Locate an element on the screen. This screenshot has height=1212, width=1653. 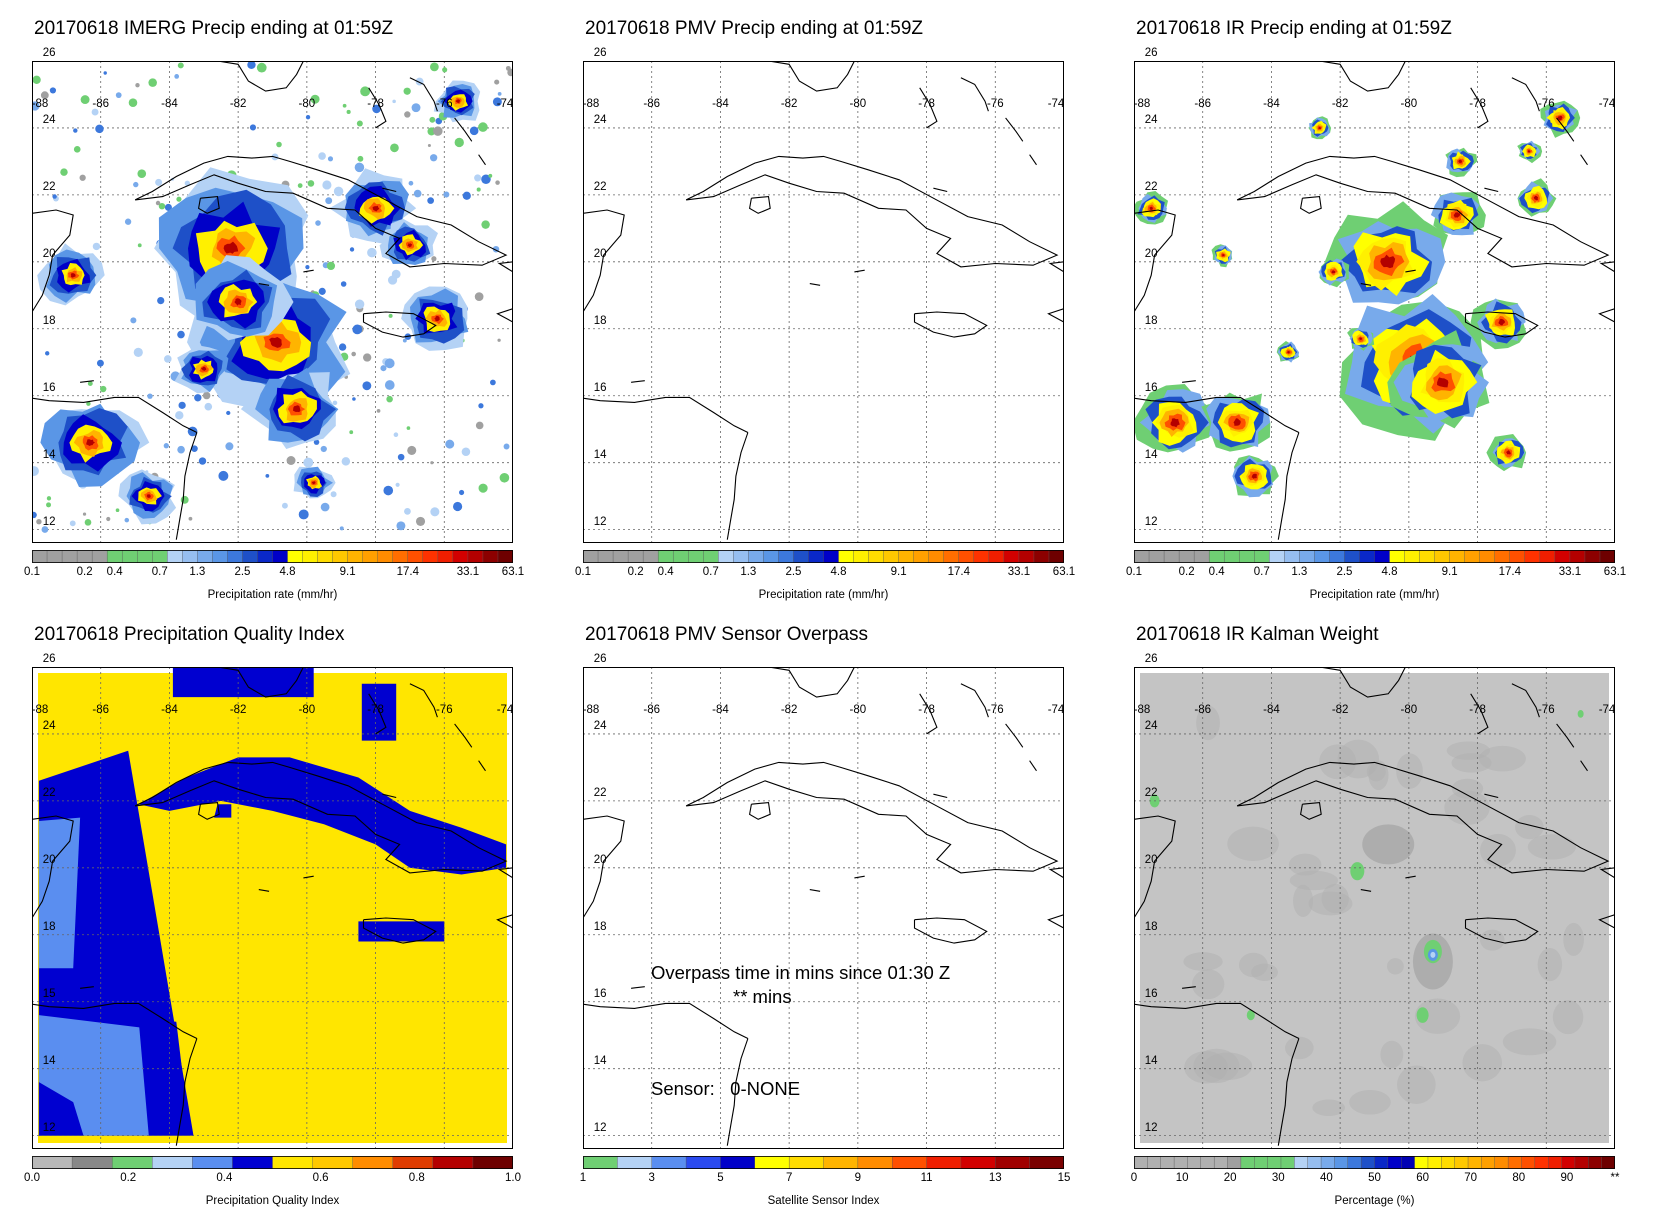
colorbar-tick-label: ** is located at coordinates (1615, 1178).